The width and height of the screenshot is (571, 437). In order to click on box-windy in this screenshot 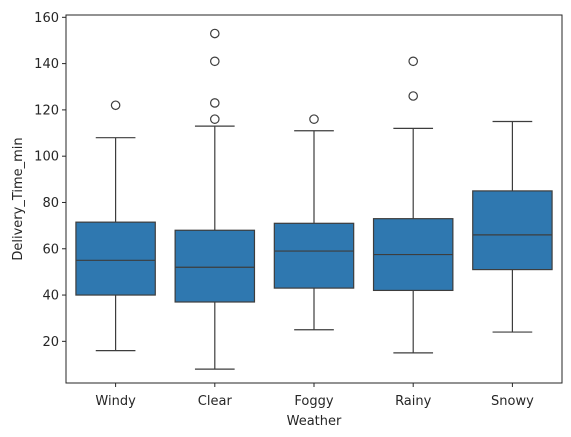, I will do `click(115, 226)`.